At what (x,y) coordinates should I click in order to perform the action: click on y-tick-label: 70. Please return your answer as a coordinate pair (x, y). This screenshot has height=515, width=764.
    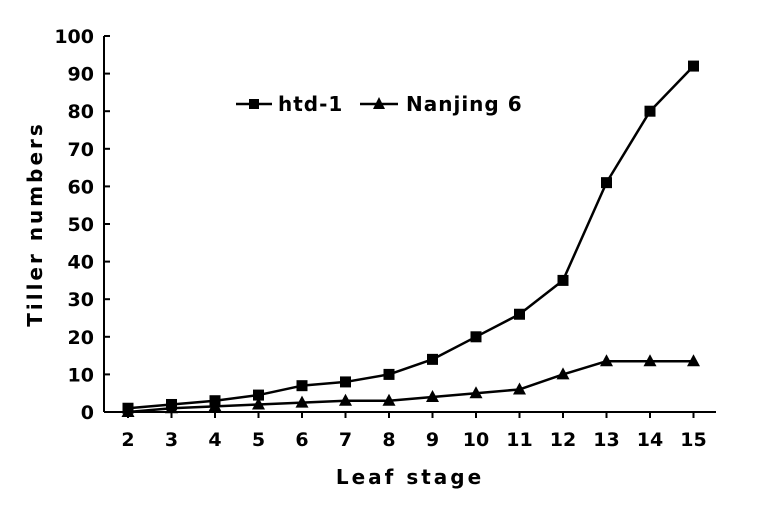
    Looking at the image, I should click on (81, 150).